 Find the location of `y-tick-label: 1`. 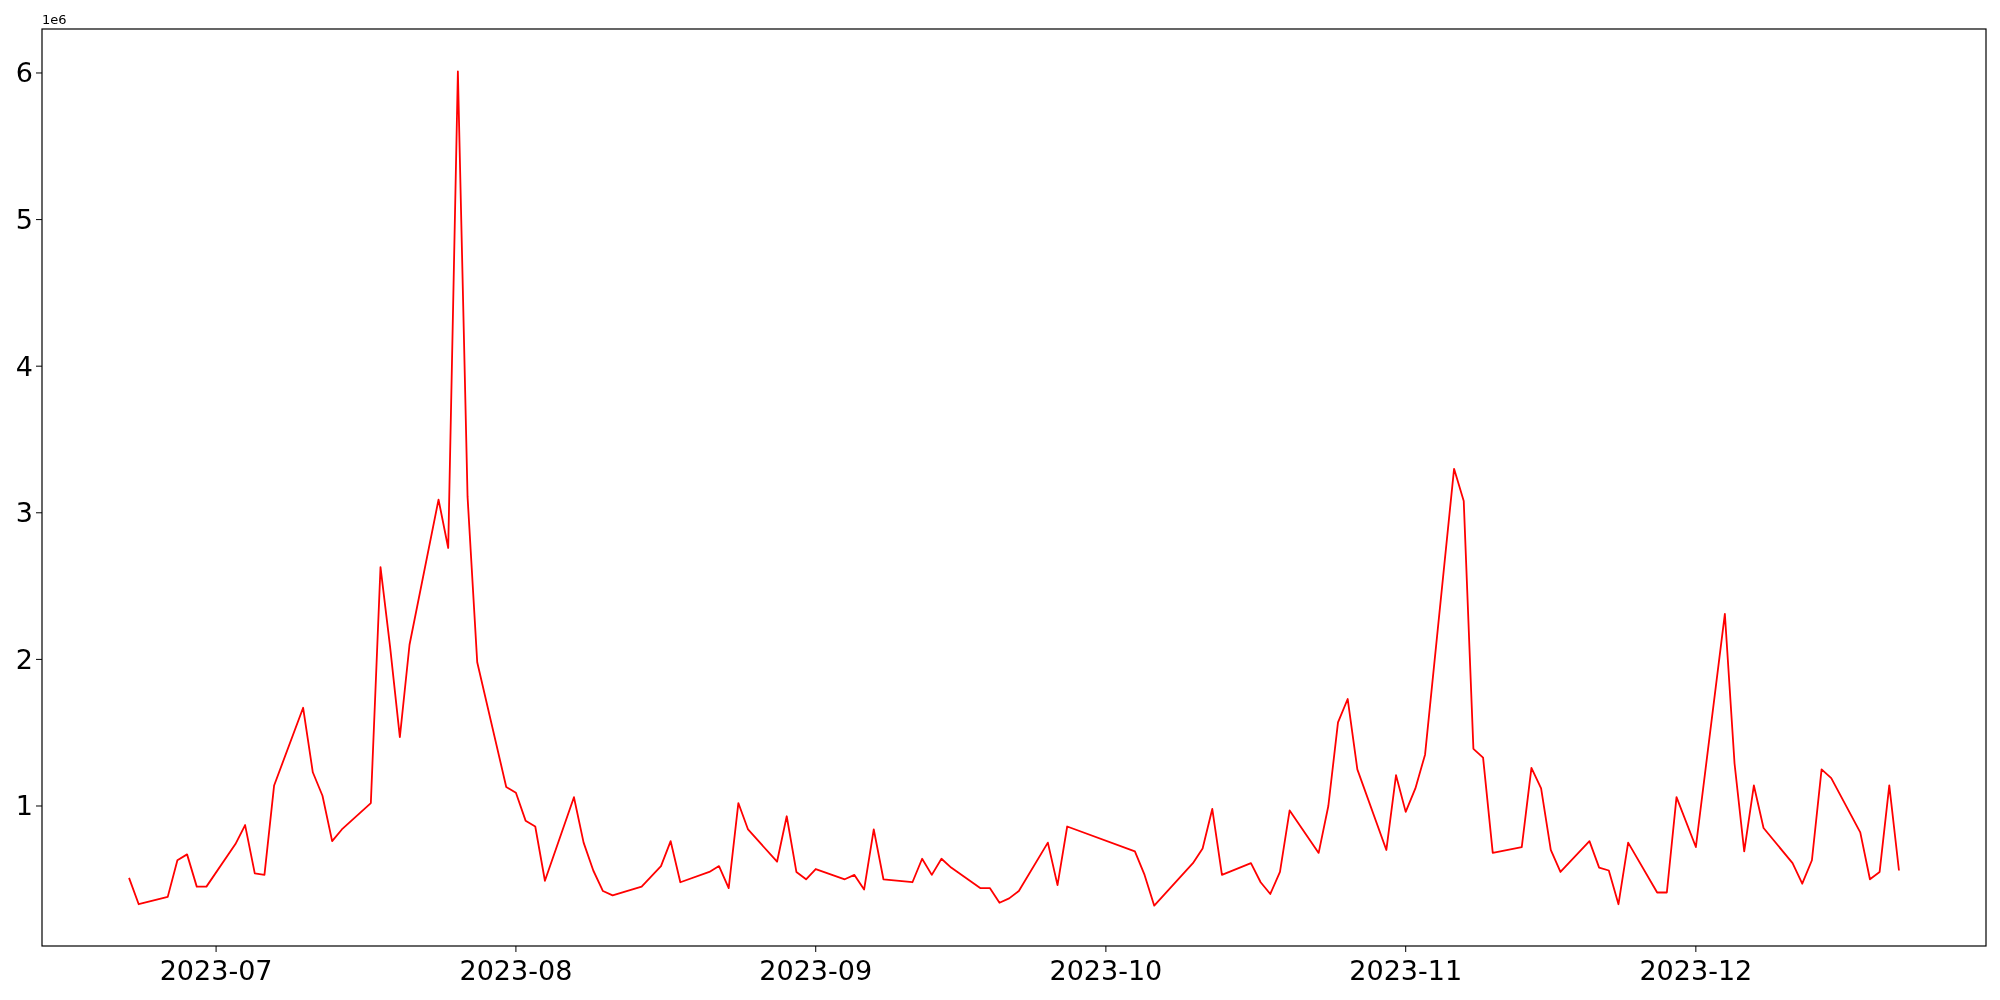

y-tick-label: 1 is located at coordinates (24, 806).